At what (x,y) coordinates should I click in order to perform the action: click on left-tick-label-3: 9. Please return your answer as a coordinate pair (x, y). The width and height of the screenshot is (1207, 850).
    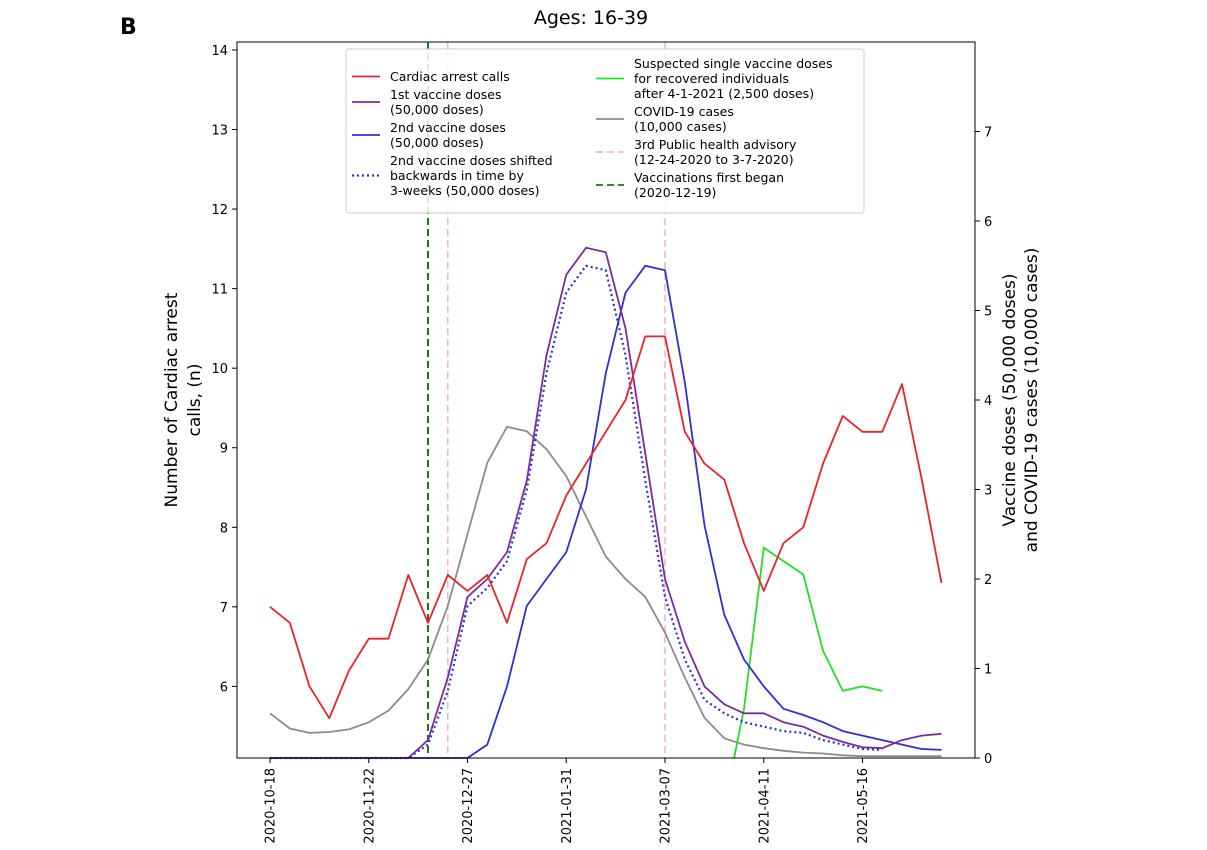
    Looking at the image, I should click on (224, 449).